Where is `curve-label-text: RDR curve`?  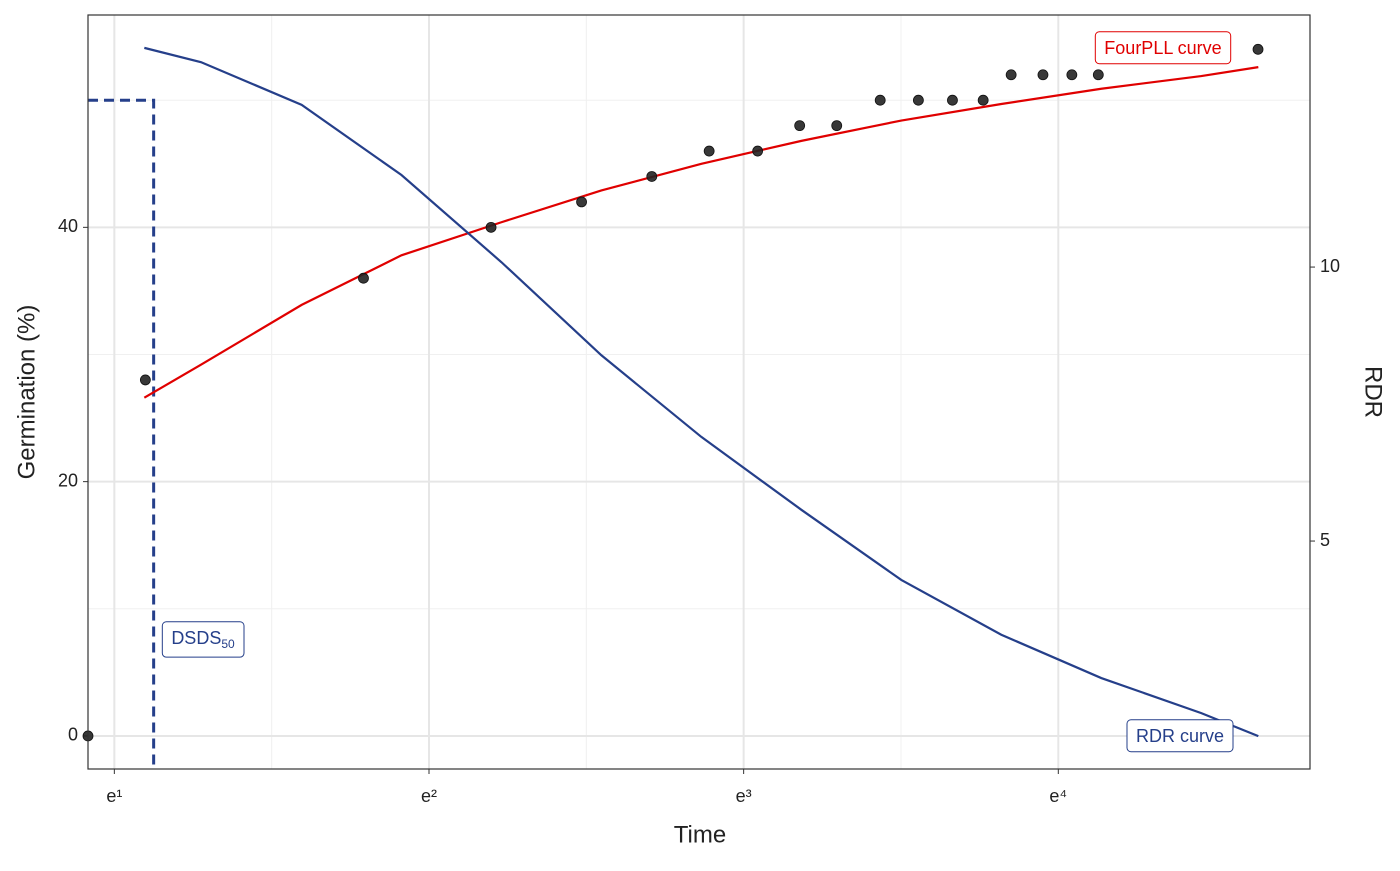
curve-label-text: RDR curve is located at coordinates (1180, 736).